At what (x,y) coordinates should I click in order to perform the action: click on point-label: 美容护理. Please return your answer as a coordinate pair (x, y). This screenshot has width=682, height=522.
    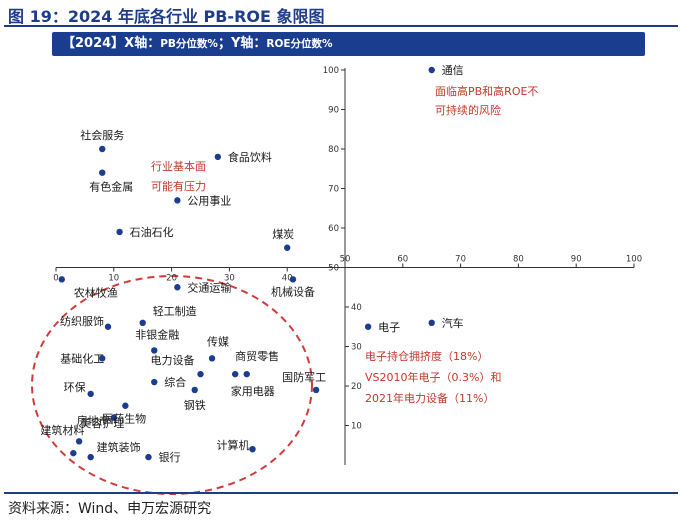
    Looking at the image, I should click on (102, 423).